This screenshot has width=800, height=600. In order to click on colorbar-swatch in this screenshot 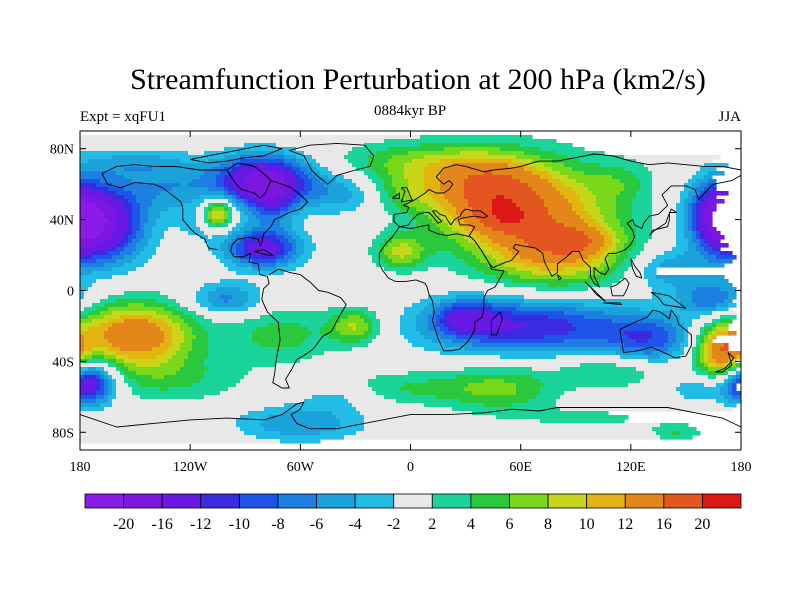, I will do `click(181, 501)`.